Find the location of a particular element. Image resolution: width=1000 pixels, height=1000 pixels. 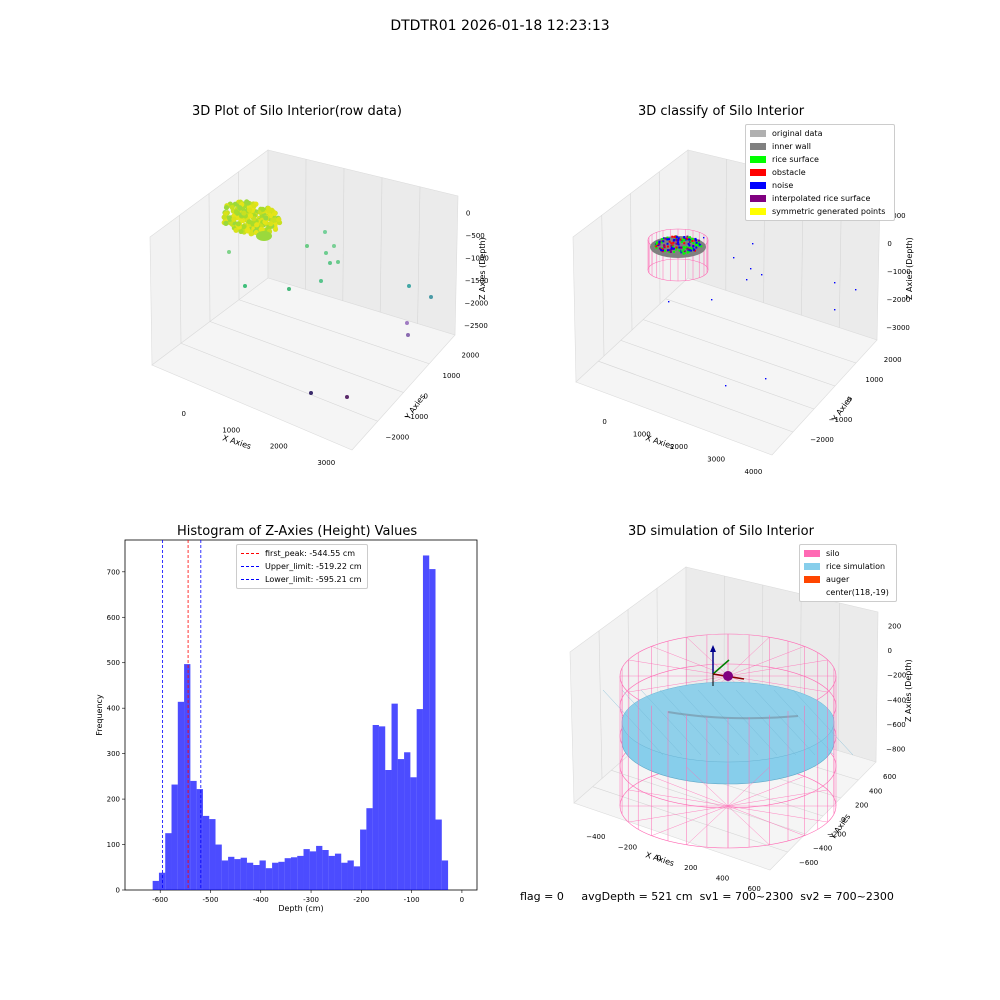

legend-entry: silo is located at coordinates (848, 553).